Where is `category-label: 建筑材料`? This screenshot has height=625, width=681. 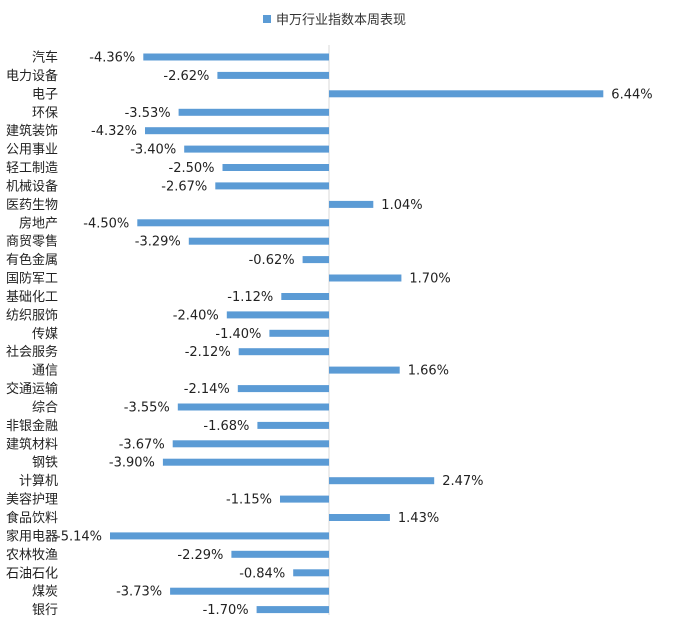 category-label: 建筑材料 is located at coordinates (32, 444).